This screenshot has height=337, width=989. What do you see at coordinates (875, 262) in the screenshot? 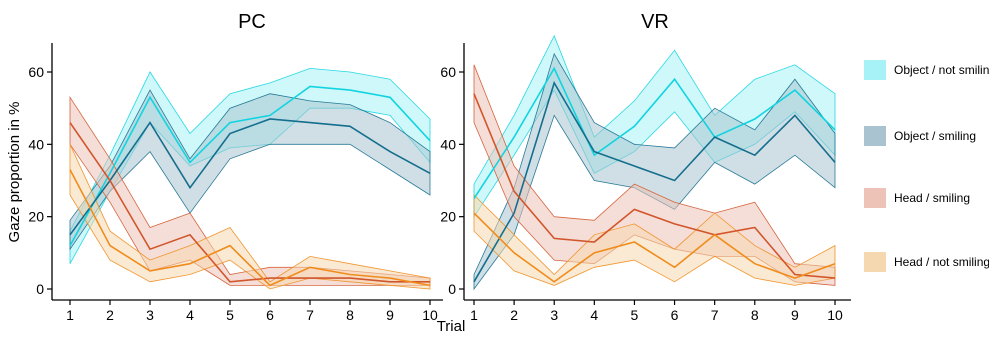
I see `legend-key-head-not-smiling` at bounding box center [875, 262].